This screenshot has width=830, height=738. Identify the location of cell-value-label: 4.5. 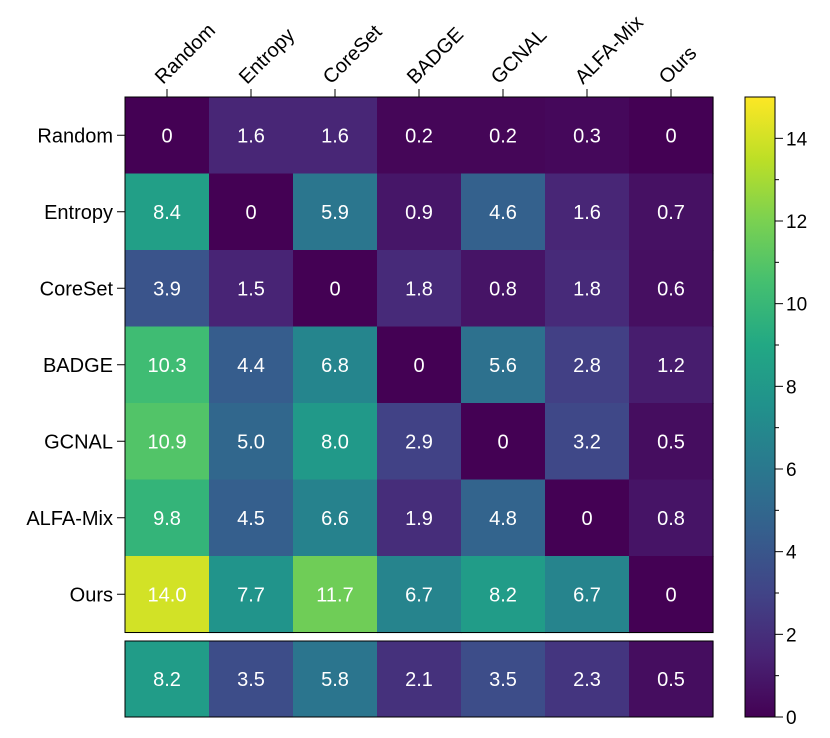
(251, 519).